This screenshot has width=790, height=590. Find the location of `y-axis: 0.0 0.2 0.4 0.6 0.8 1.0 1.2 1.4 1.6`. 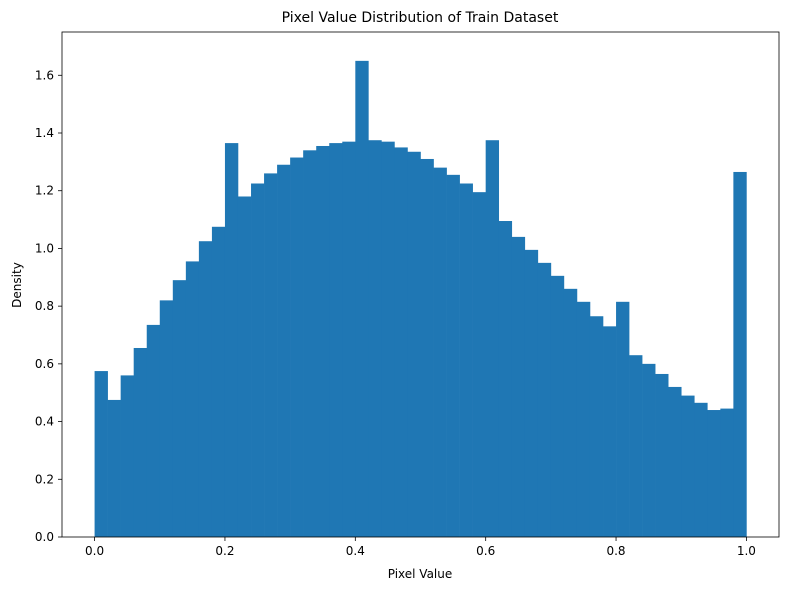

y-axis: 0.0 0.2 0.4 0.6 0.8 1.0 1.2 1.4 1.6 is located at coordinates (48, 306).